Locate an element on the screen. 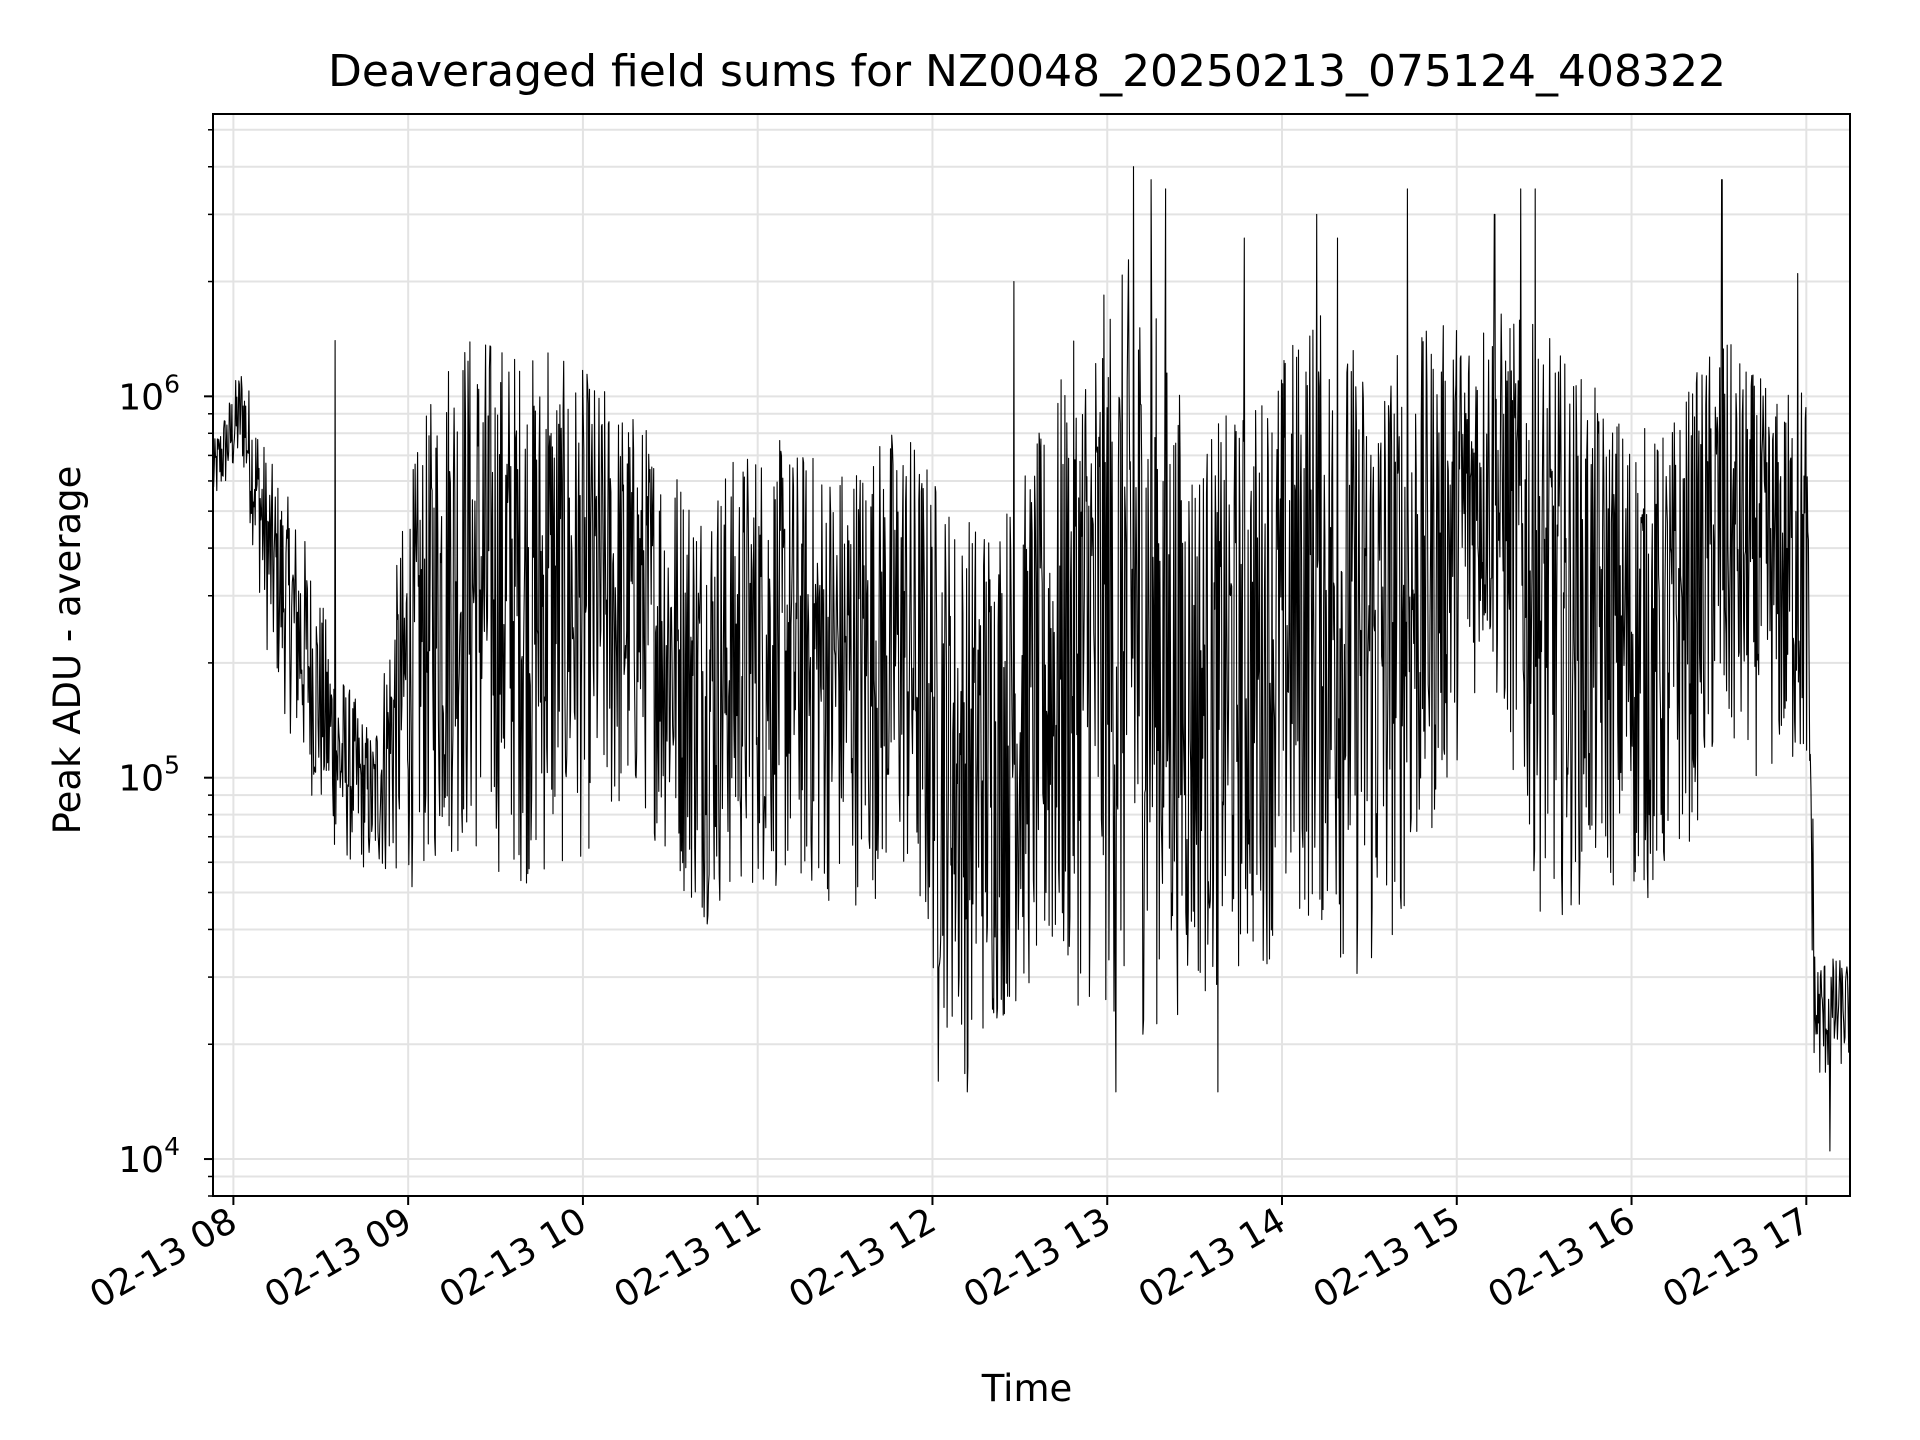 The height and width of the screenshot is (1440, 1920). y-axis-ticks: 10⁴ 10⁵ 10⁶ is located at coordinates (165, 663).